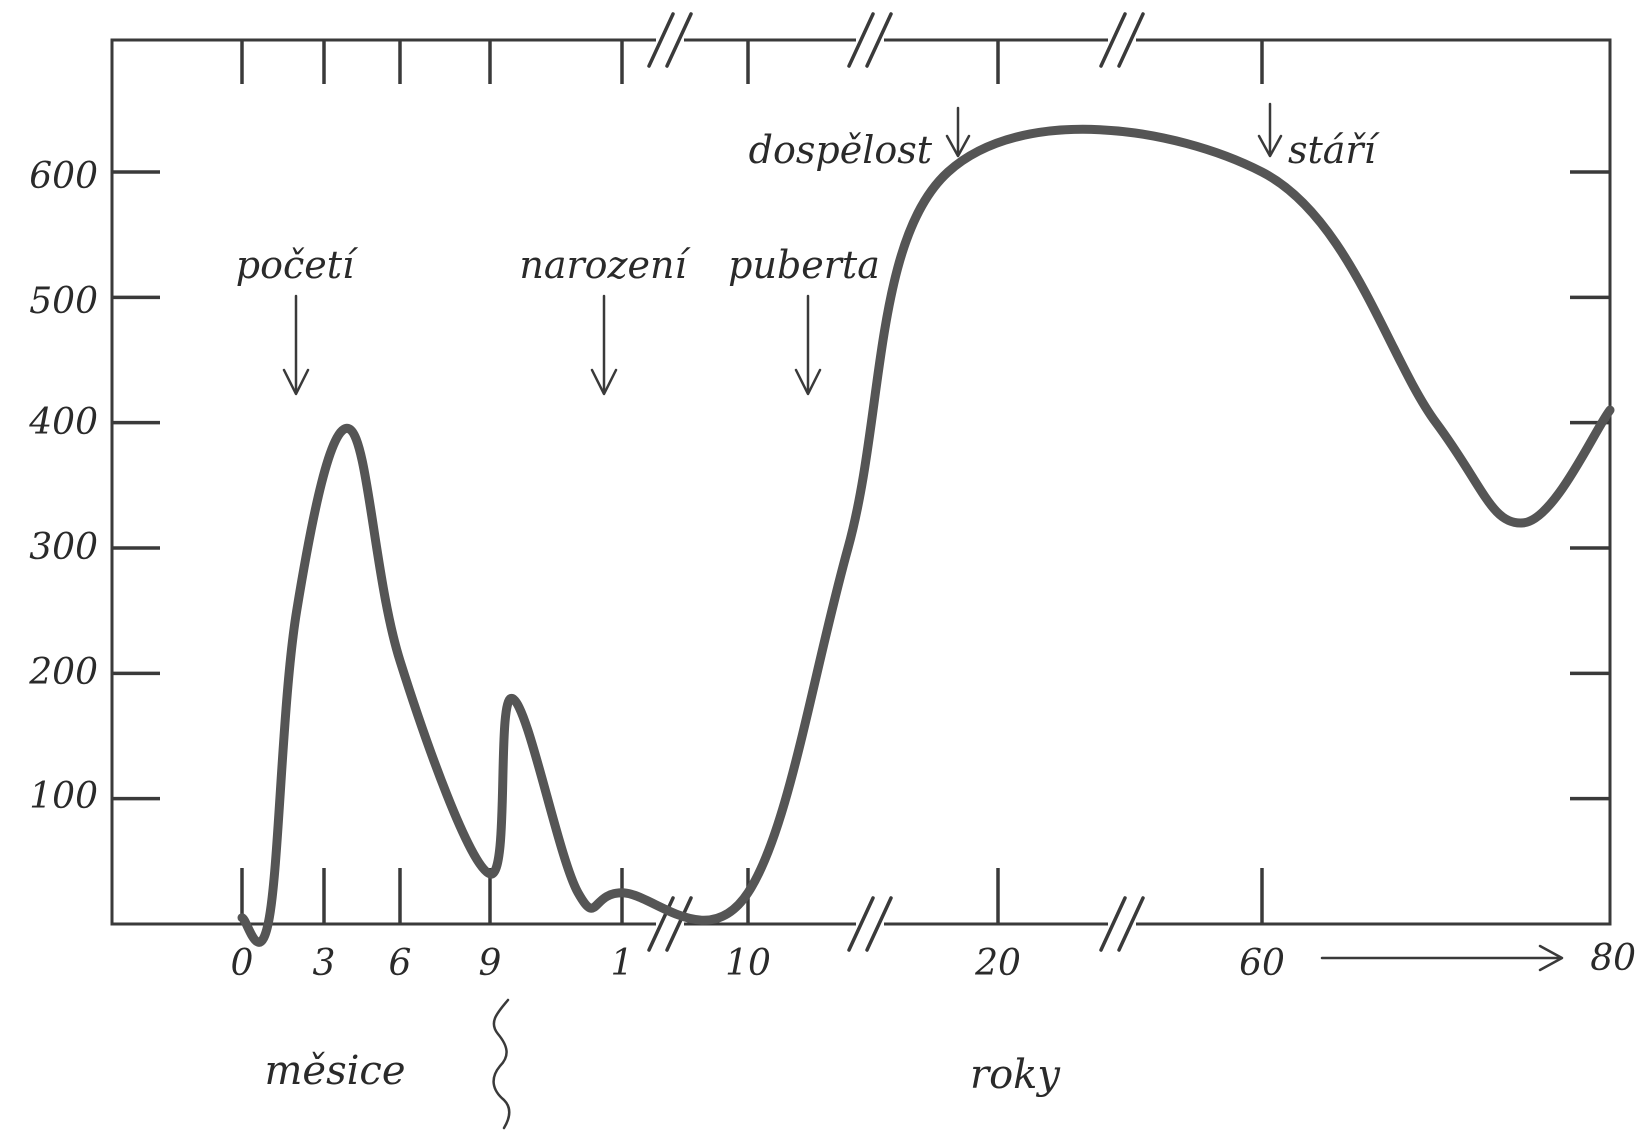 This screenshot has width=1641, height=1134. What do you see at coordinates (1262, 963) in the screenshot?
I see `x-tick-label-60: 60` at bounding box center [1262, 963].